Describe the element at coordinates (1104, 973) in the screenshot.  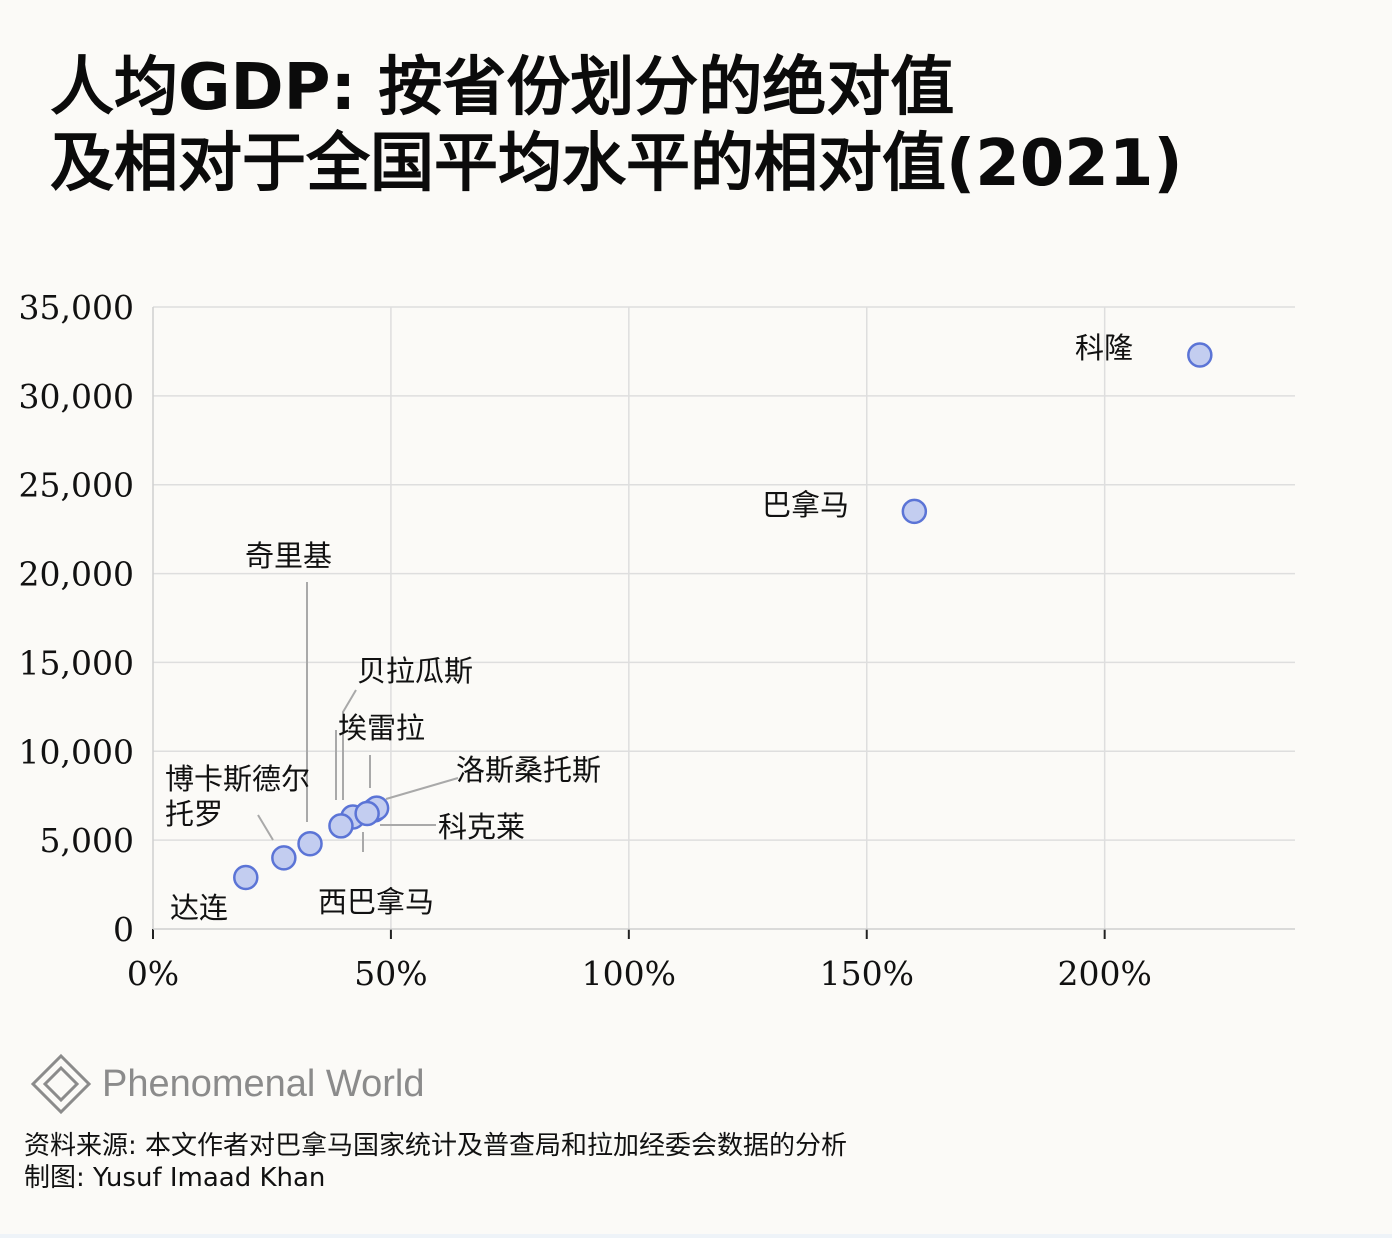
I see `x-tick-label: 200%` at that location.